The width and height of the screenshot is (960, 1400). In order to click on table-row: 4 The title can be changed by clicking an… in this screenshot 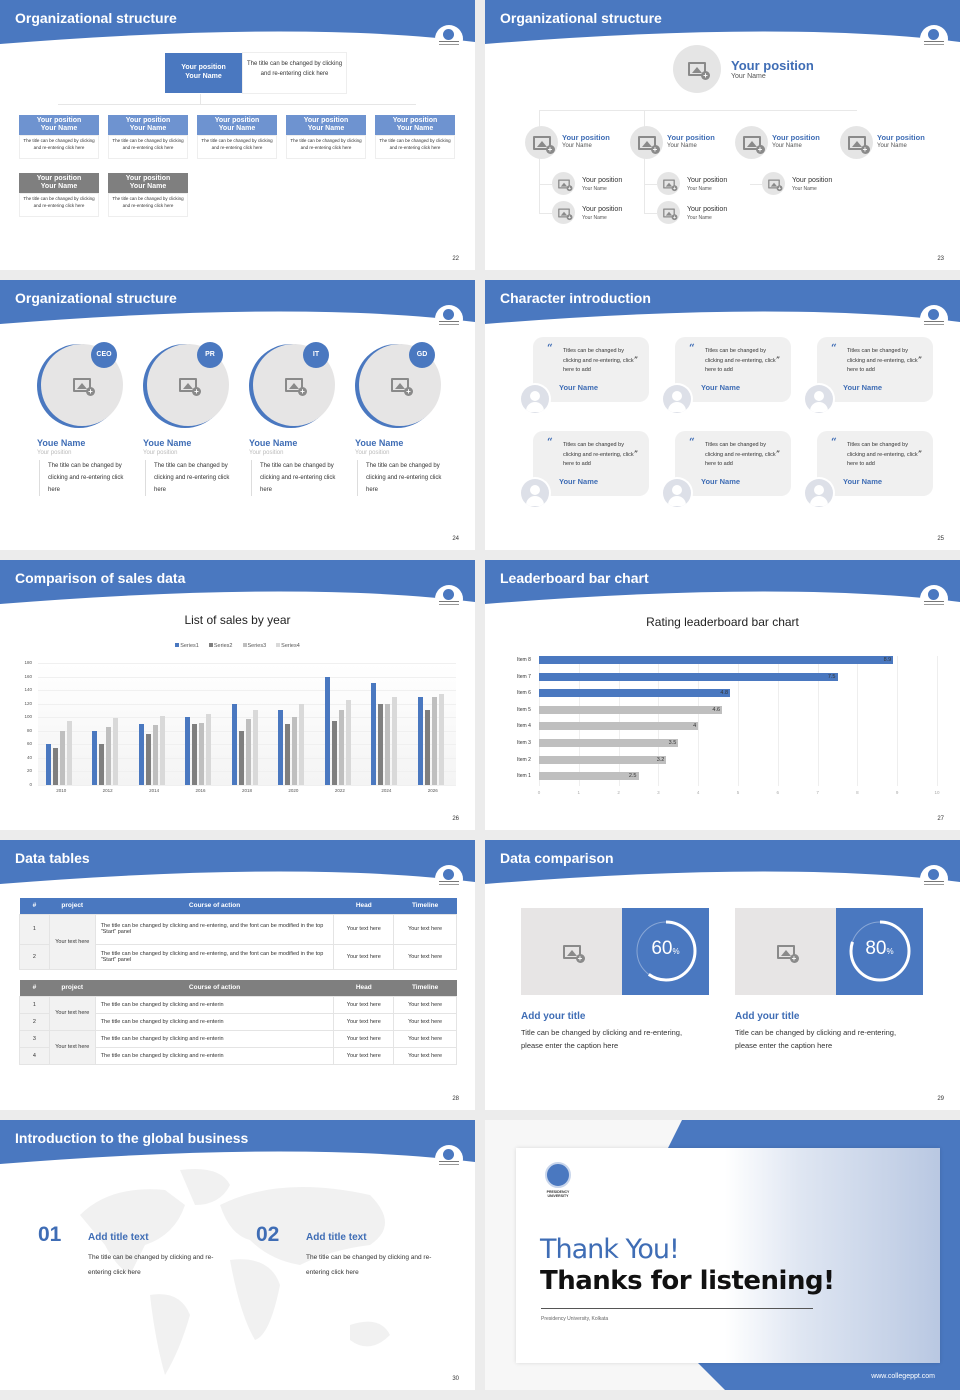, I will do `click(238, 1055)`.